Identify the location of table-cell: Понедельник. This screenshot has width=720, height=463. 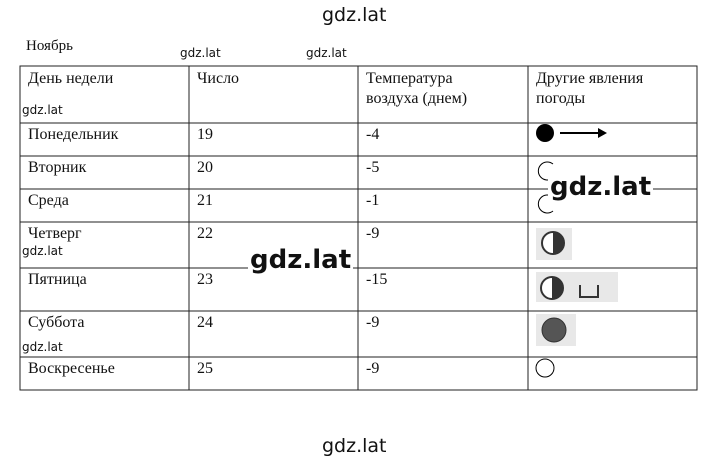
(73, 134).